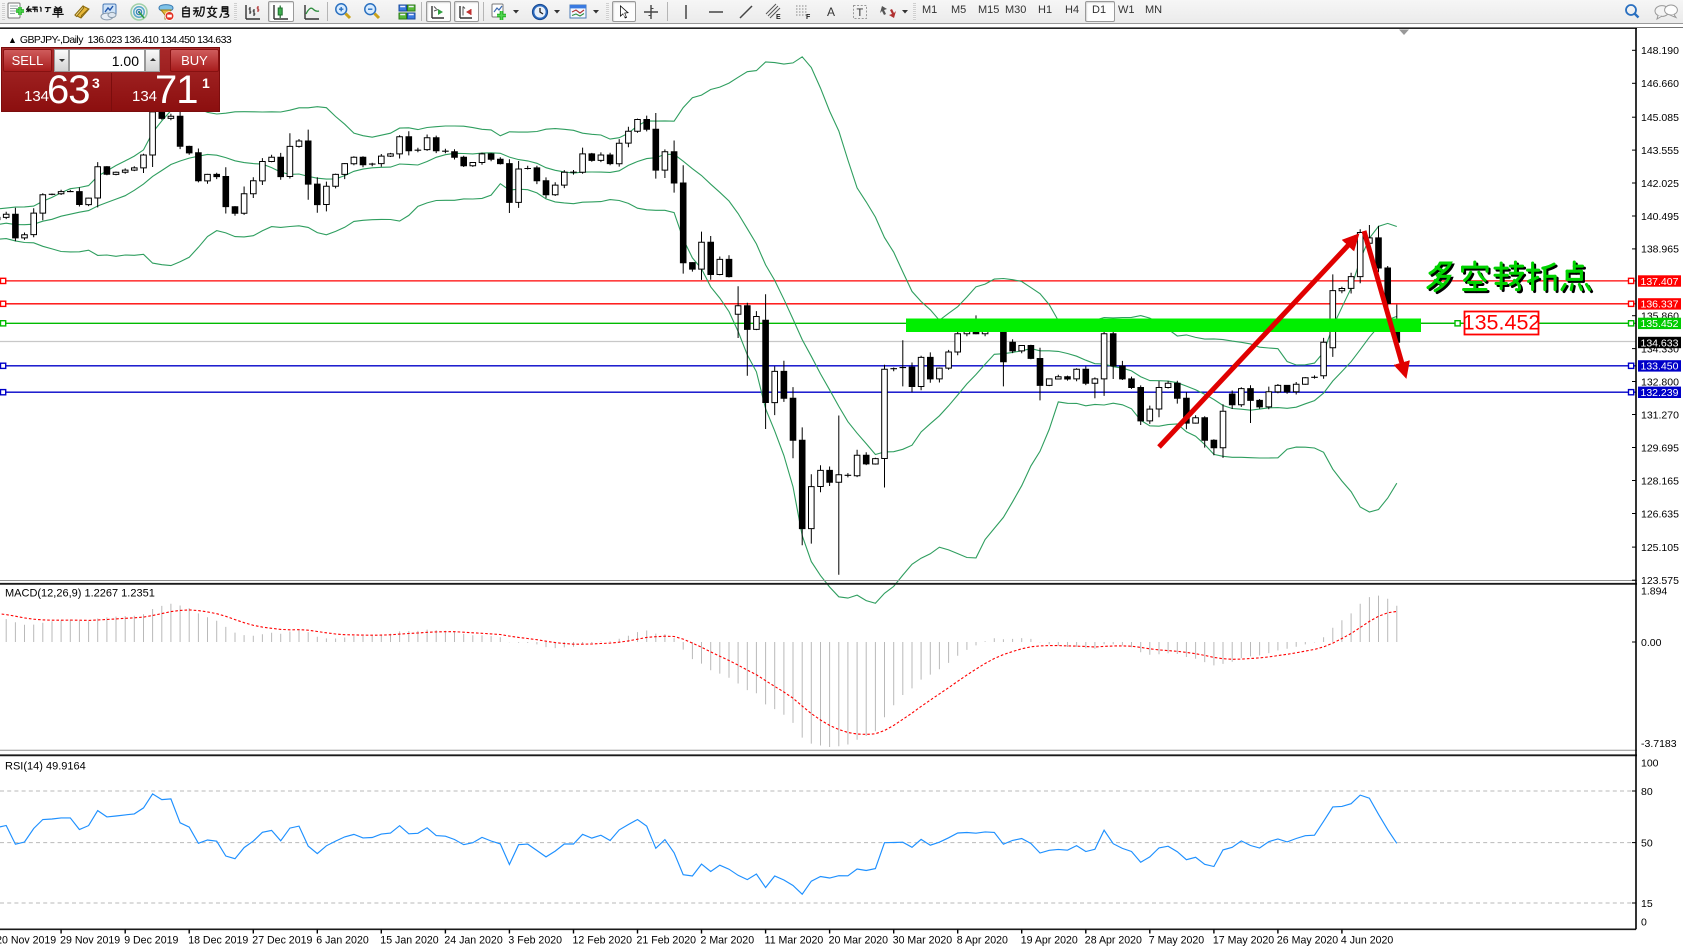 The image size is (1683, 949). I want to click on svg-text: 20 Mar 2020, so click(859, 941).